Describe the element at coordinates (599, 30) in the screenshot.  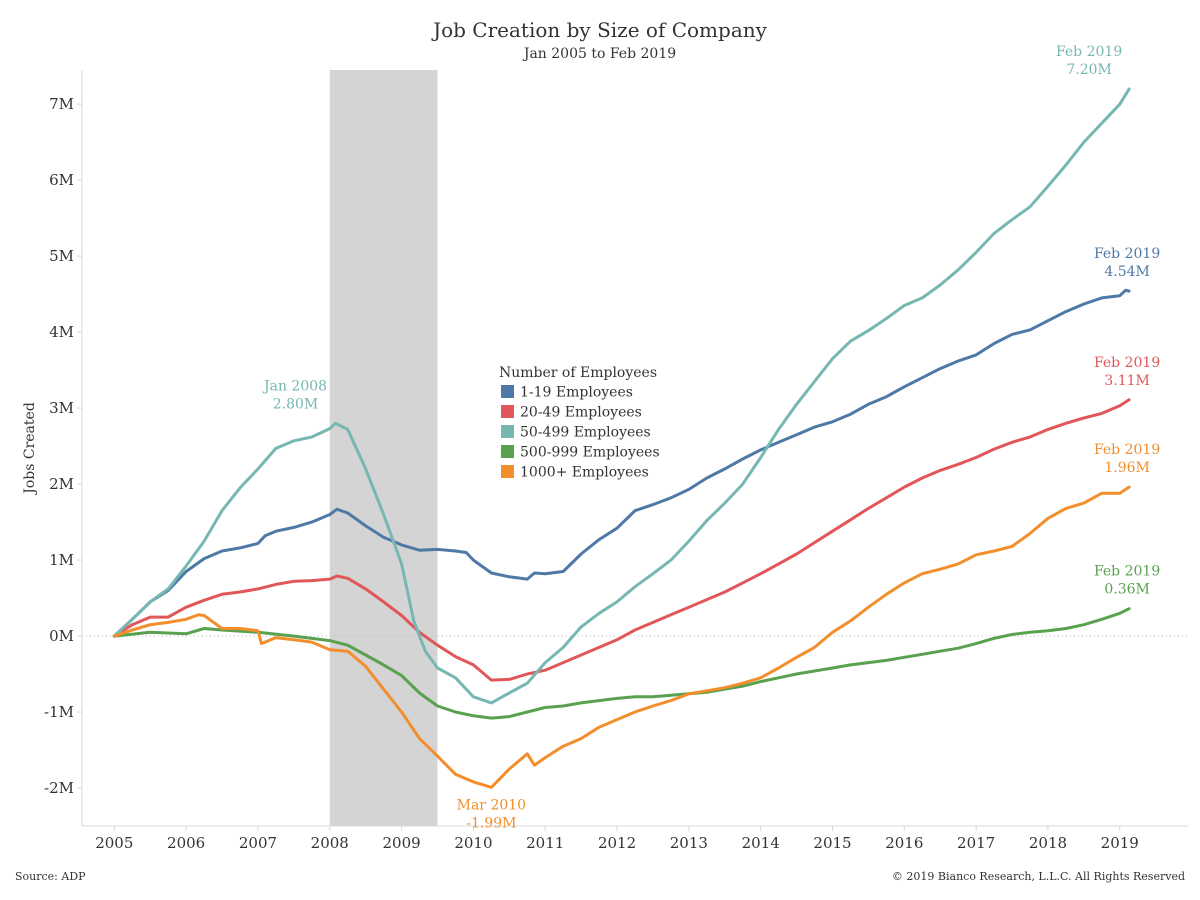
I see `chart-title: Job Creation by Size of Company` at that location.